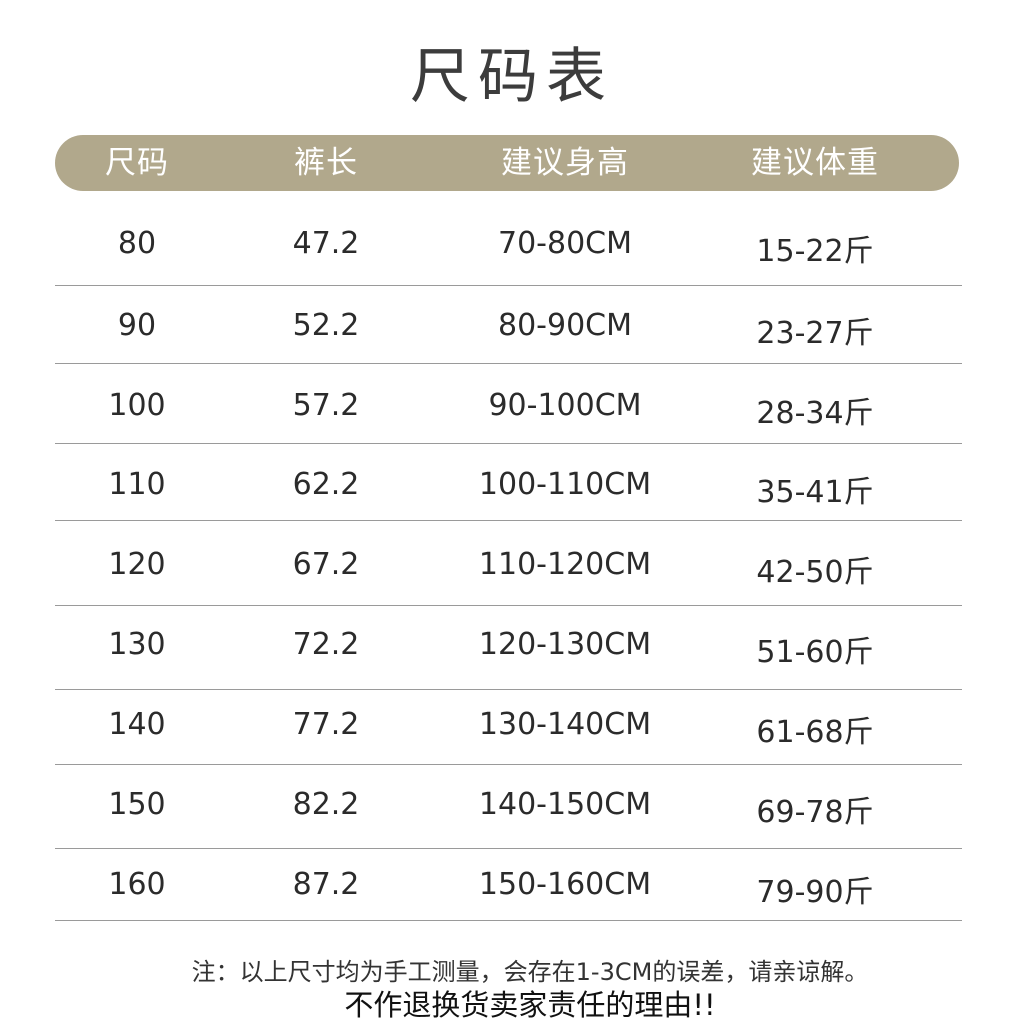  What do you see at coordinates (565, 804) in the screenshot?
I see `height-cell: 140-150CM` at bounding box center [565, 804].